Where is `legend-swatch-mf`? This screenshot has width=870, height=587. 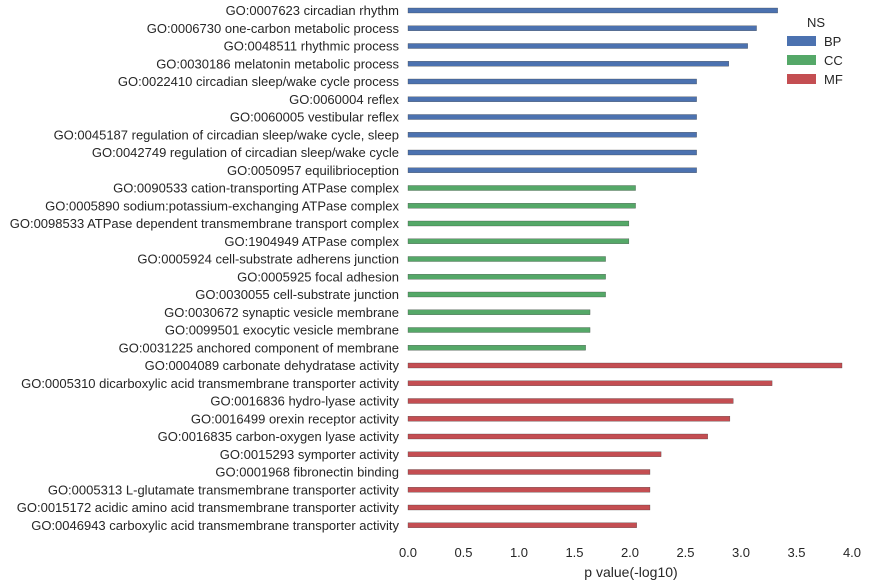
legend-swatch-mf is located at coordinates (801, 79).